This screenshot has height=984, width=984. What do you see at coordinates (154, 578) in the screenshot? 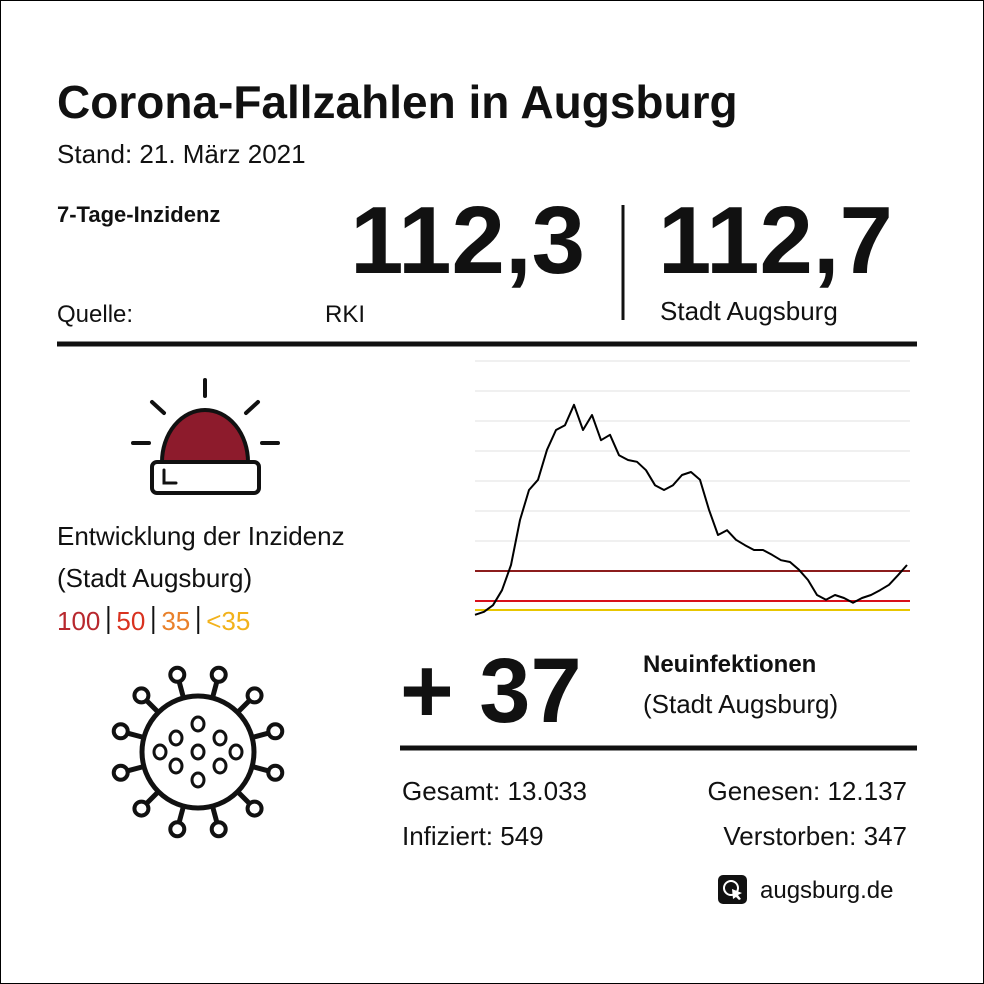
I see `development-subtitle: (Stadt Augsburg)` at bounding box center [154, 578].